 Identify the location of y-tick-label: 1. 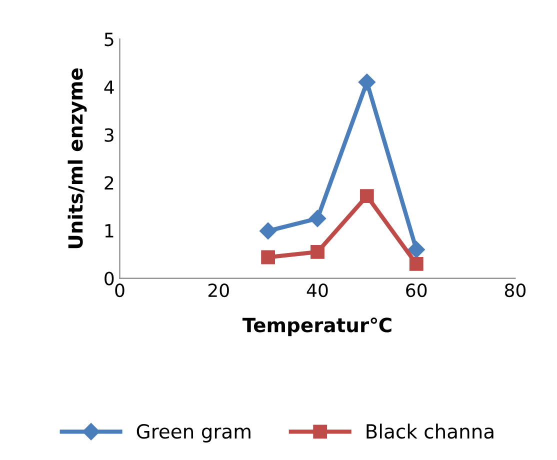
(109, 231).